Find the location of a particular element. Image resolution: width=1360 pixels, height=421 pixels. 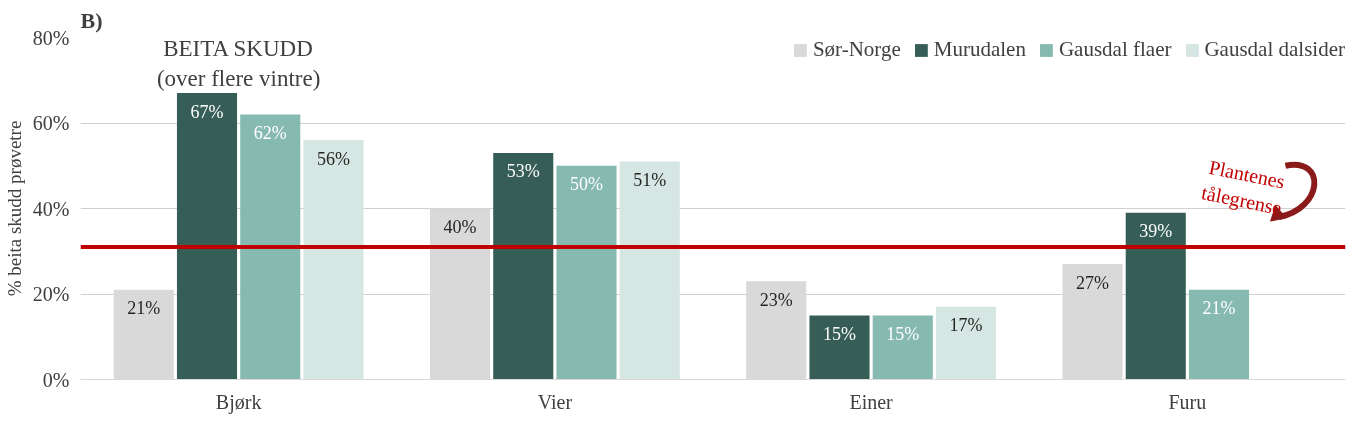

x-tick-label: Bjørk is located at coordinates (238, 402).